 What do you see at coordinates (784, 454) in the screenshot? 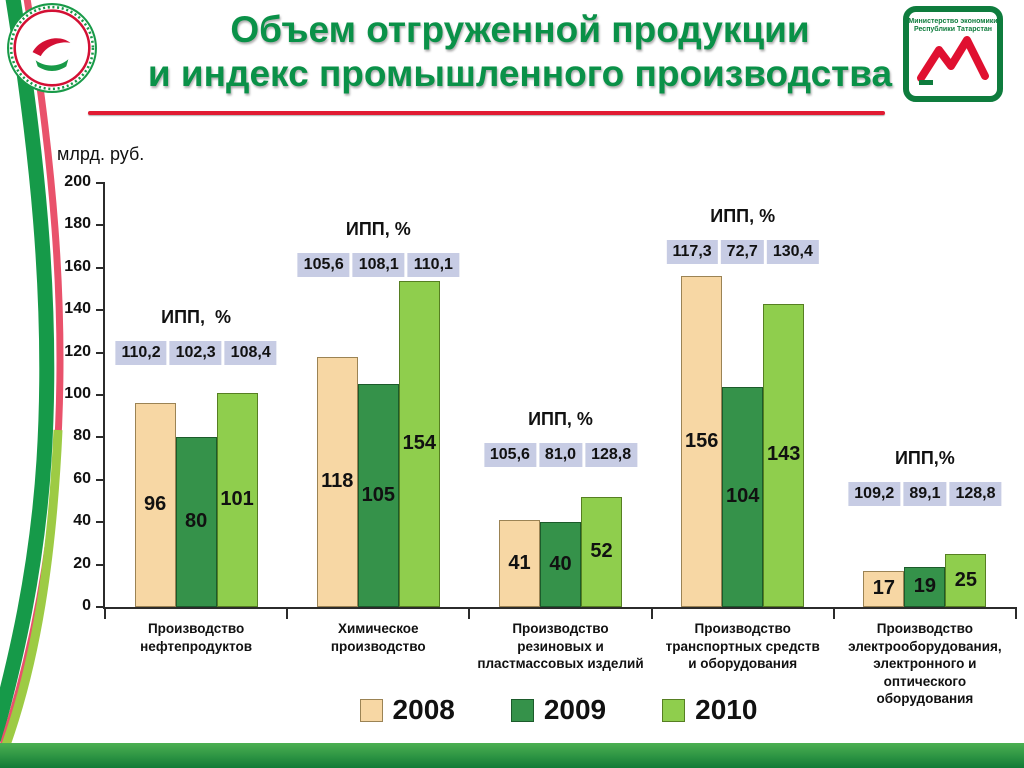
I see `bar-value-label: 143` at bounding box center [784, 454].